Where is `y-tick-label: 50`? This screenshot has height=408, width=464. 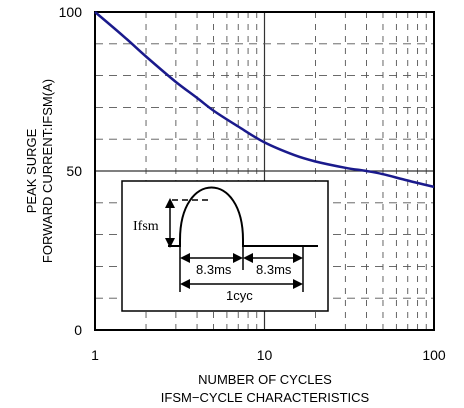 y-tick-label: 50 is located at coordinates (74, 171).